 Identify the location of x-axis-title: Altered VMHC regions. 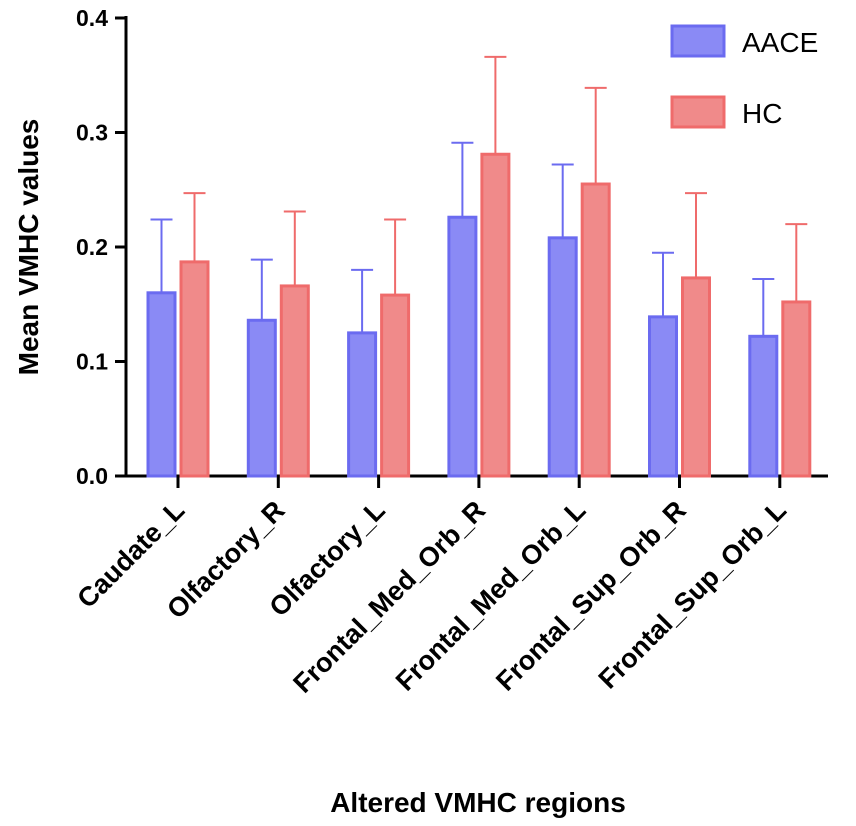
(478, 802).